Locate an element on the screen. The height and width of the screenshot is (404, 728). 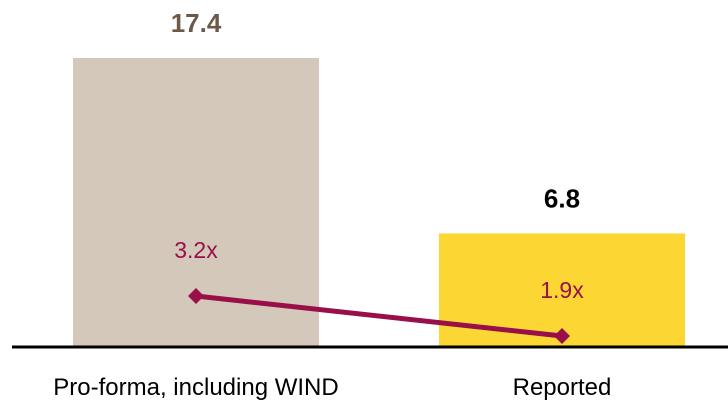
category-label: Pro-forma, including WIND is located at coordinates (195, 387).